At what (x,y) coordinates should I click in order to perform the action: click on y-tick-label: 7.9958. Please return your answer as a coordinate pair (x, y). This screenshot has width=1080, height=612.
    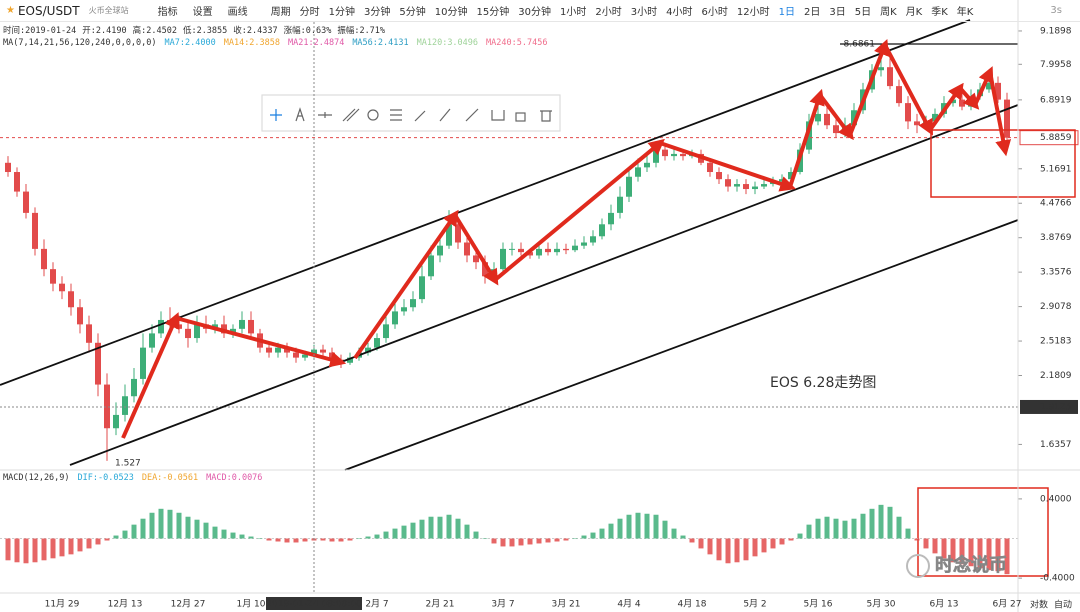
    Looking at the image, I should click on (1056, 65).